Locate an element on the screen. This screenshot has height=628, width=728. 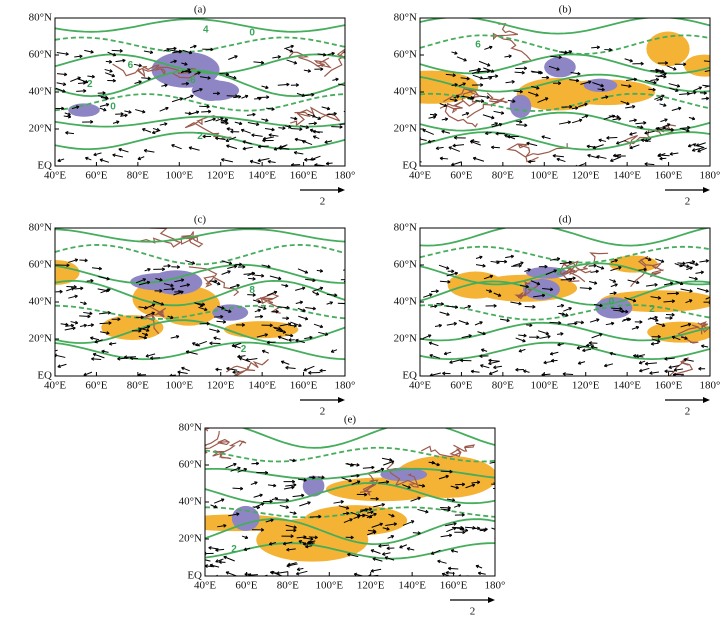
wind-vector is located at coordinates (349, 295).